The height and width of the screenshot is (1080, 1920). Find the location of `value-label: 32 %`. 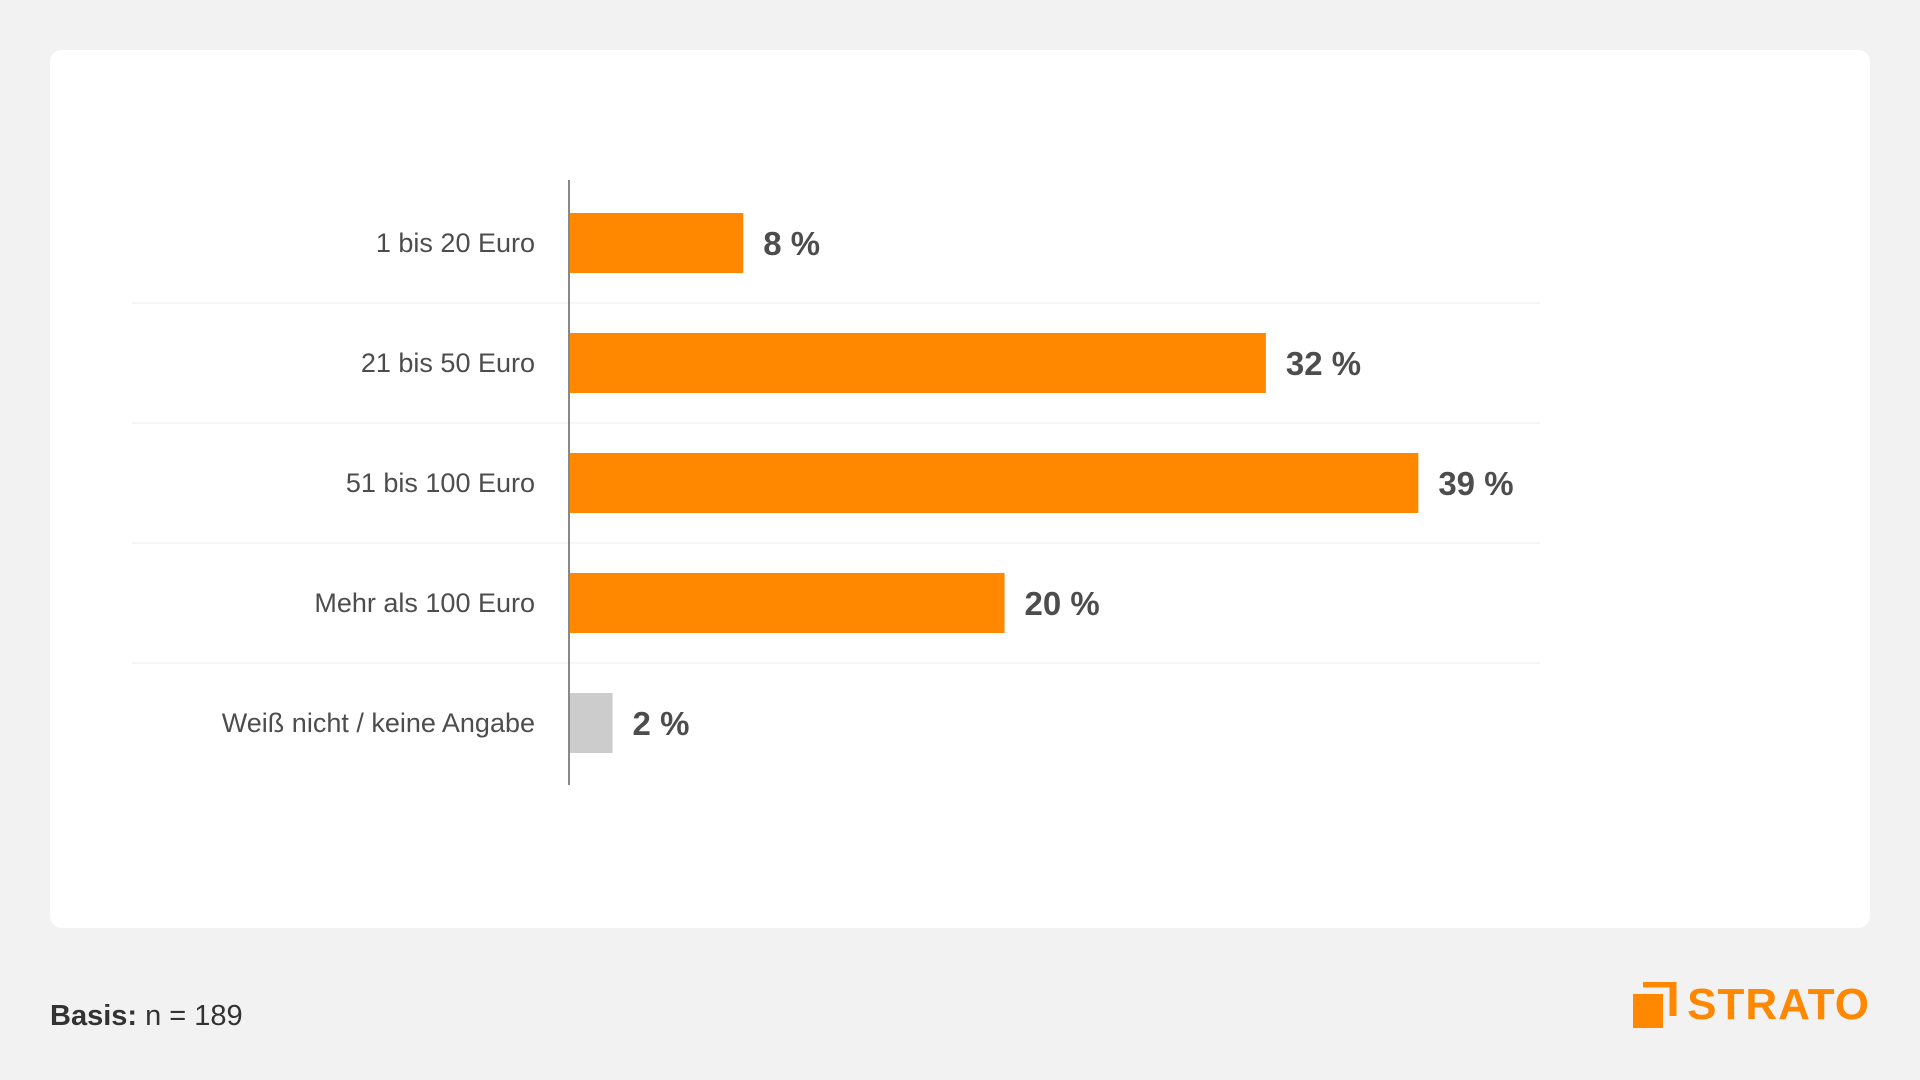

value-label: 32 % is located at coordinates (1323, 363).